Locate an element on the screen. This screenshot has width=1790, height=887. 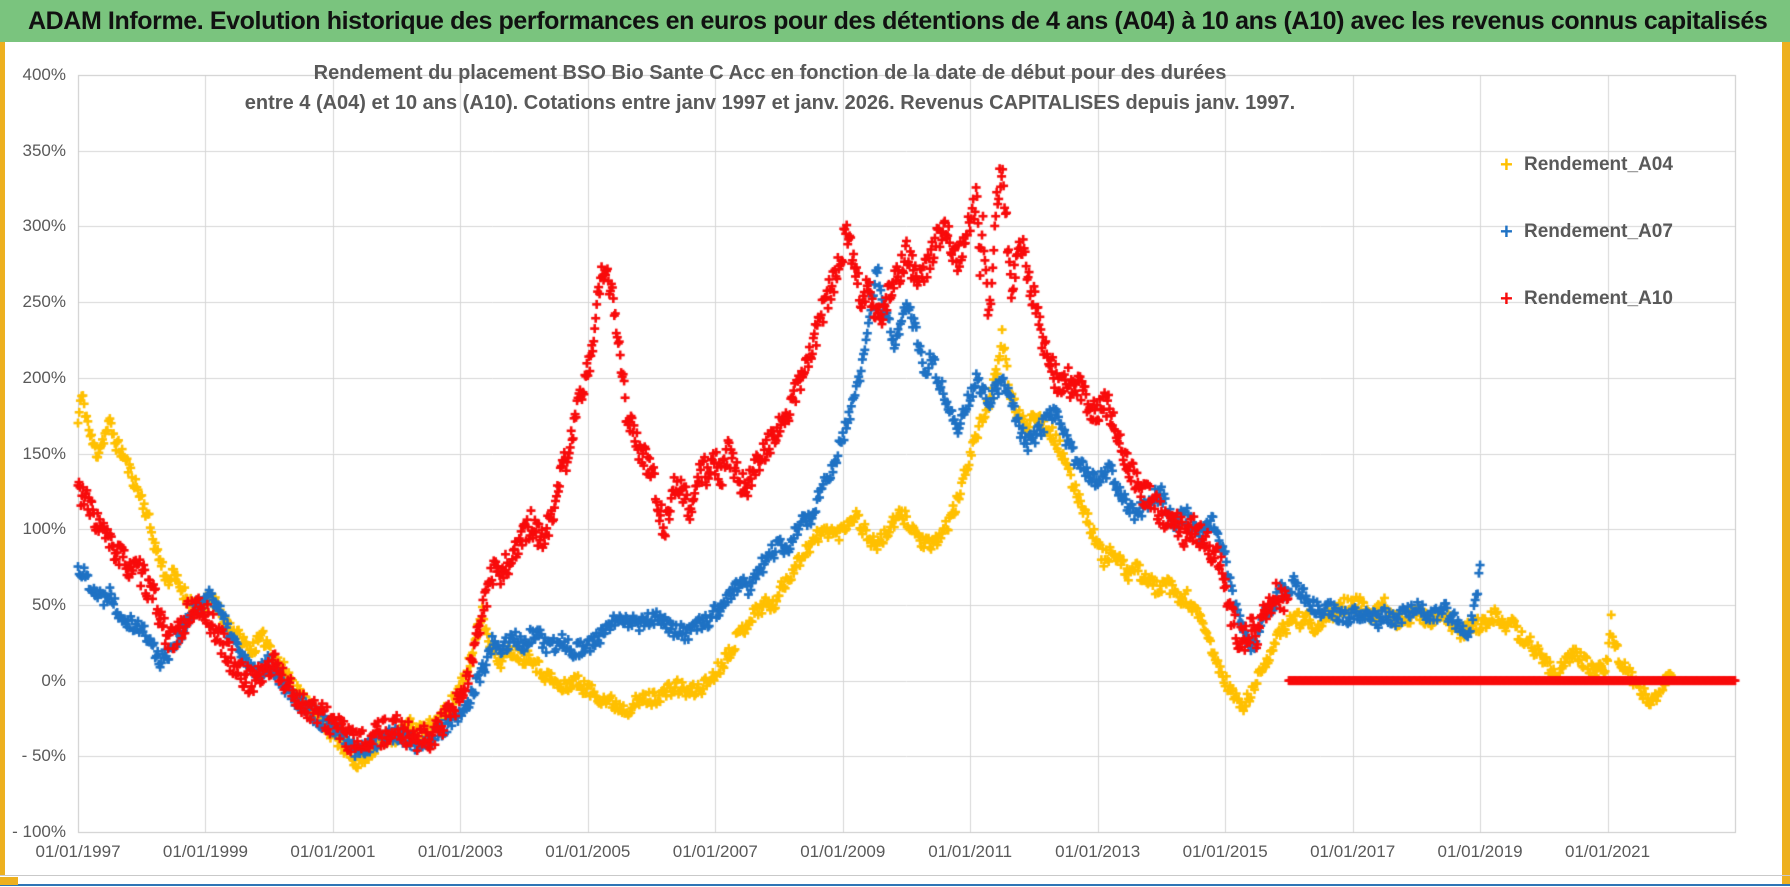
x-axis-tick-label: 01/01/1997 is located at coordinates (78, 851).